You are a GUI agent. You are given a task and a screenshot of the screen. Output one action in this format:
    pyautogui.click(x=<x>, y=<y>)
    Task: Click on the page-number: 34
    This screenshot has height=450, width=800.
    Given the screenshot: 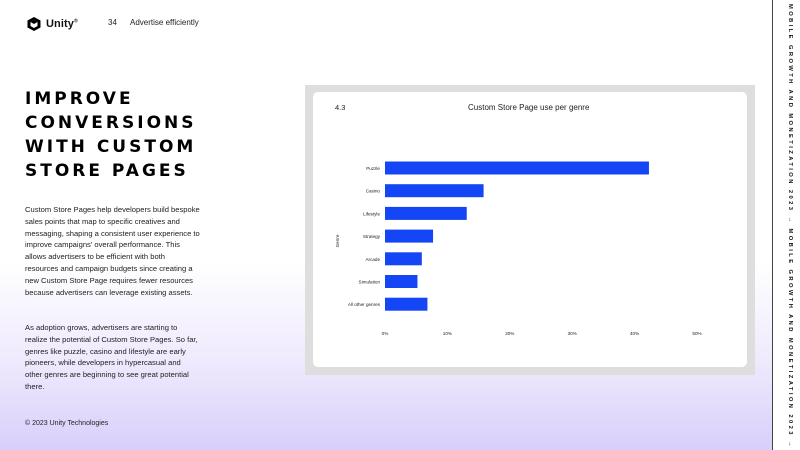 What is the action you would take?
    pyautogui.click(x=112, y=22)
    